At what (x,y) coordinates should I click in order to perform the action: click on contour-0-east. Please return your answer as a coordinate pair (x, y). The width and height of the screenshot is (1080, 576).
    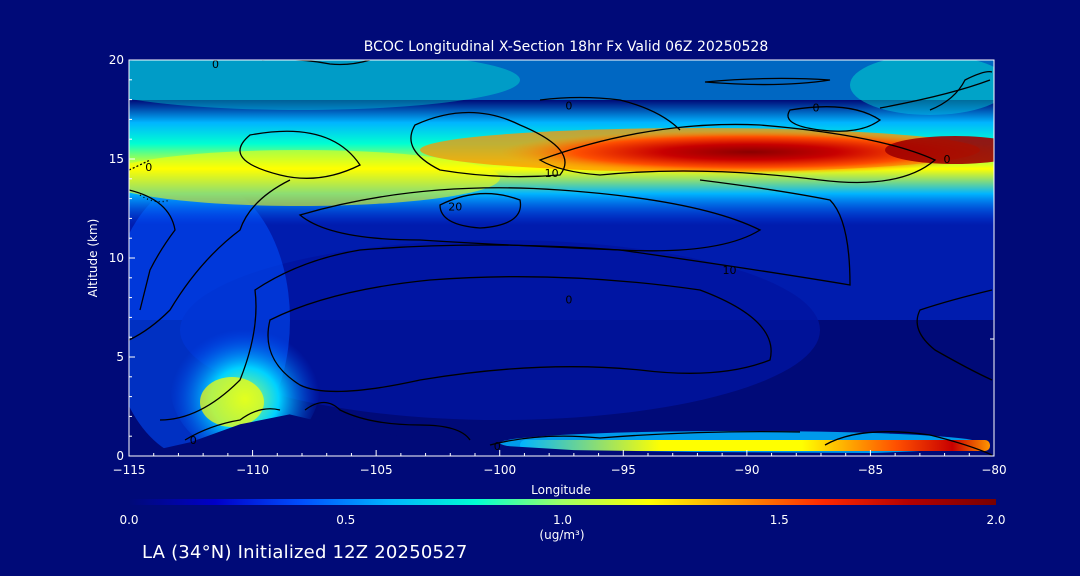
    Looking at the image, I should click on (954, 335).